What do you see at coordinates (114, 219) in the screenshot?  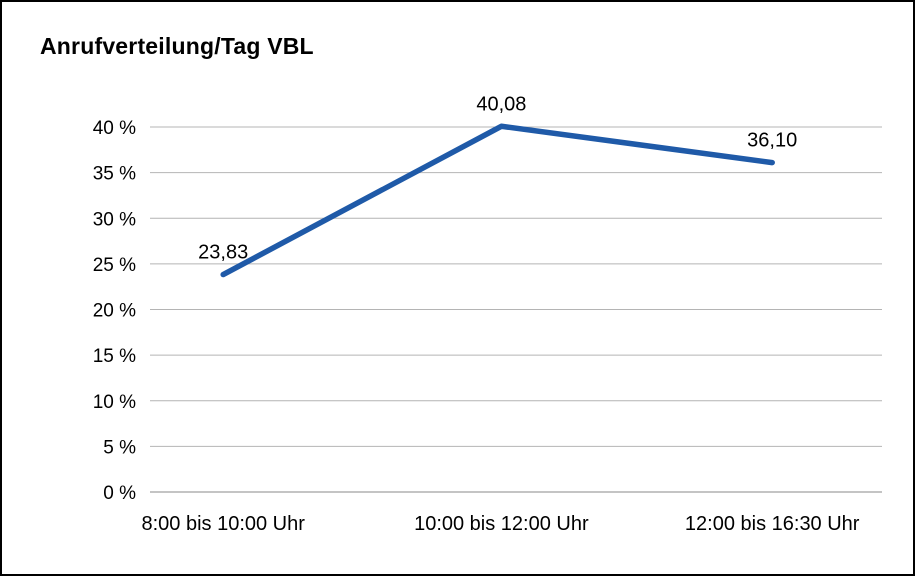 I see `y-tick-label: 30 %` at bounding box center [114, 219].